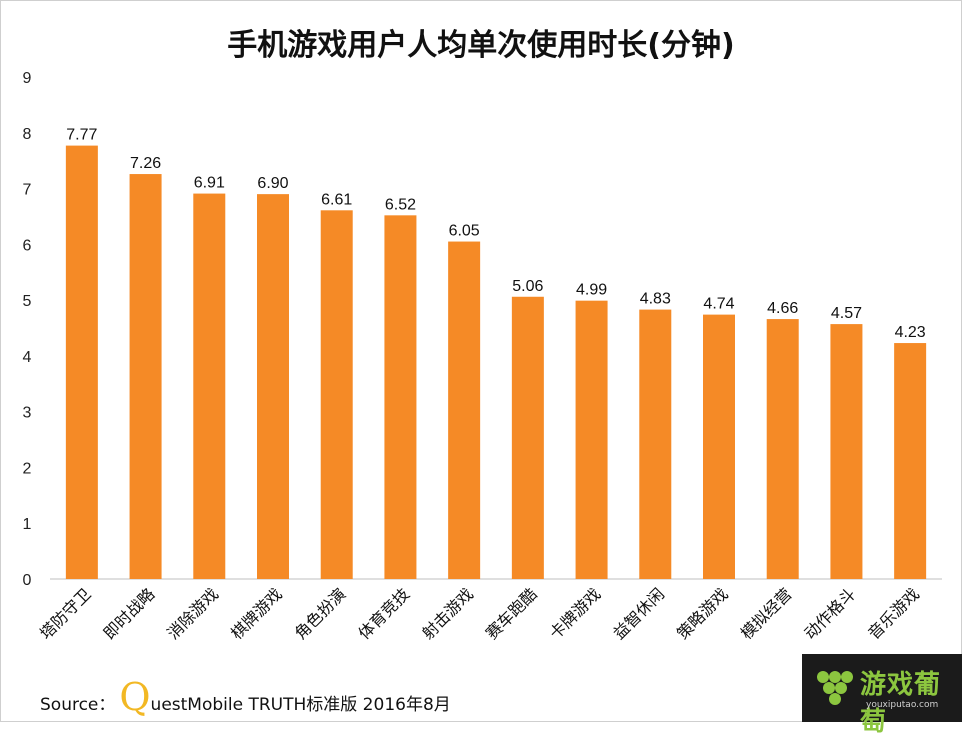  I want to click on x-tick-label: 策略游戏, so click(702, 613).